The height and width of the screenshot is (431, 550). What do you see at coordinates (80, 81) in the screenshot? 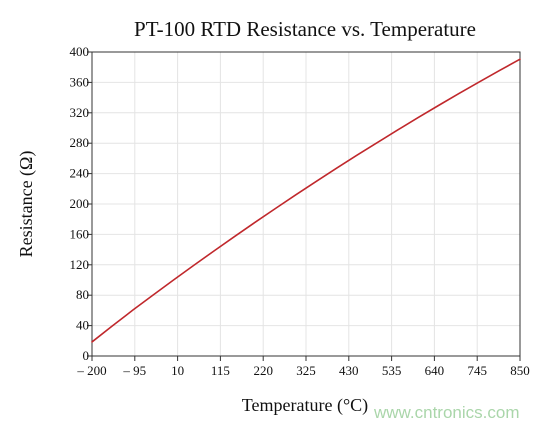
I see `y-tick-label: 360` at bounding box center [80, 81].